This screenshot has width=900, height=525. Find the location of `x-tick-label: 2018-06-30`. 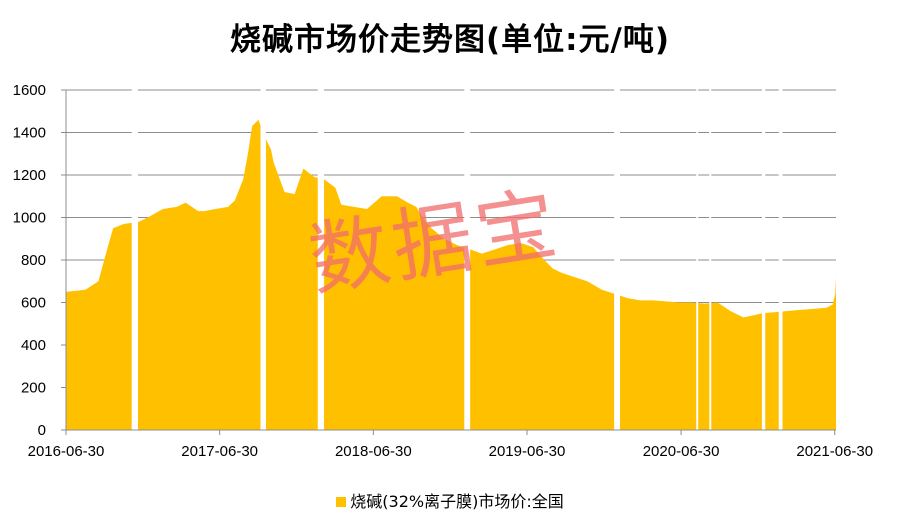

x-tick-label: 2018-06-30 is located at coordinates (373, 451).